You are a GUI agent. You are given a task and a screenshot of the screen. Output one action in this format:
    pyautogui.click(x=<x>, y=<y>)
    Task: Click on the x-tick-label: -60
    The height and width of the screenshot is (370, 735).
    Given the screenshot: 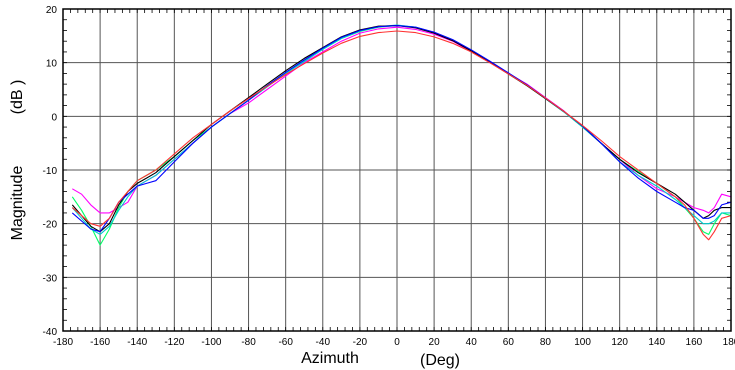 What is the action you would take?
    pyautogui.click(x=285, y=342)
    